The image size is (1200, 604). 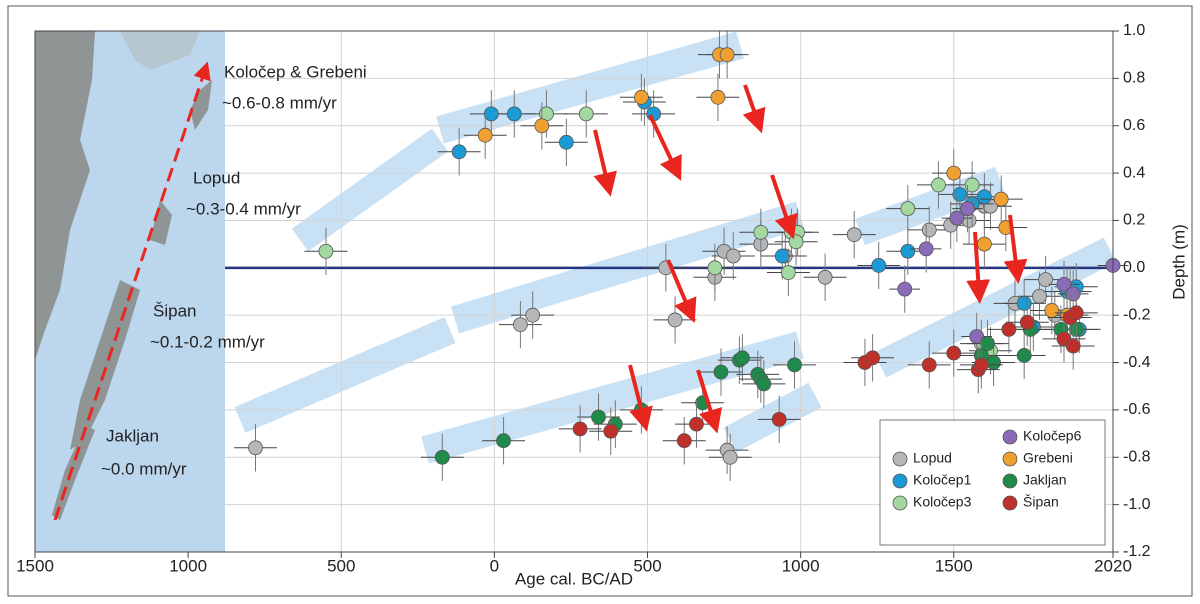 I want to click on annotation: Koločep & Grebeni, so click(x=295, y=71).